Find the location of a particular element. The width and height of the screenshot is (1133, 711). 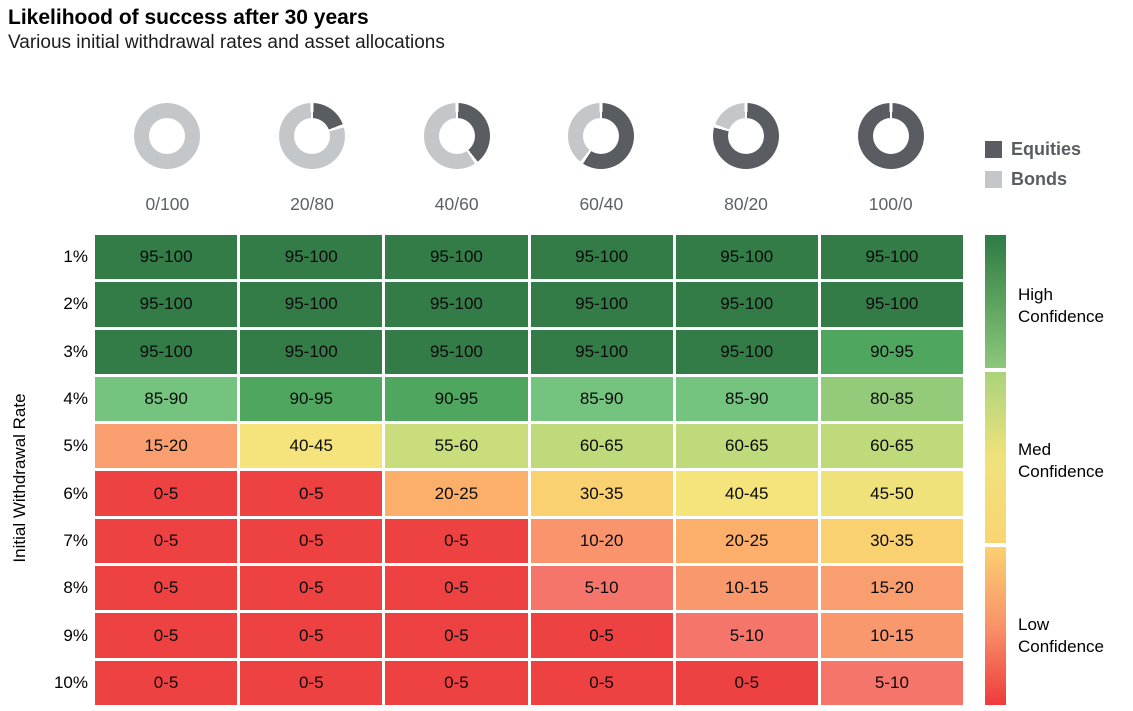

legend-label: Bonds is located at coordinates (1039, 179).